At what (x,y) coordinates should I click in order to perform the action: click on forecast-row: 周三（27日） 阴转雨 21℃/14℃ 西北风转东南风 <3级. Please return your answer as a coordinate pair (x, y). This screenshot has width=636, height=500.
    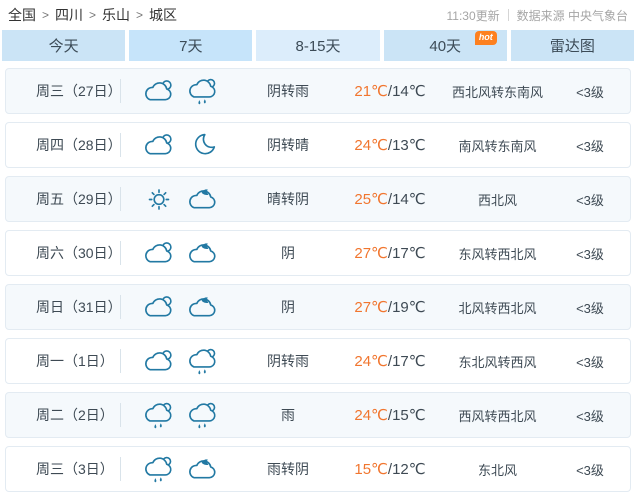
    Looking at the image, I should click on (318, 91).